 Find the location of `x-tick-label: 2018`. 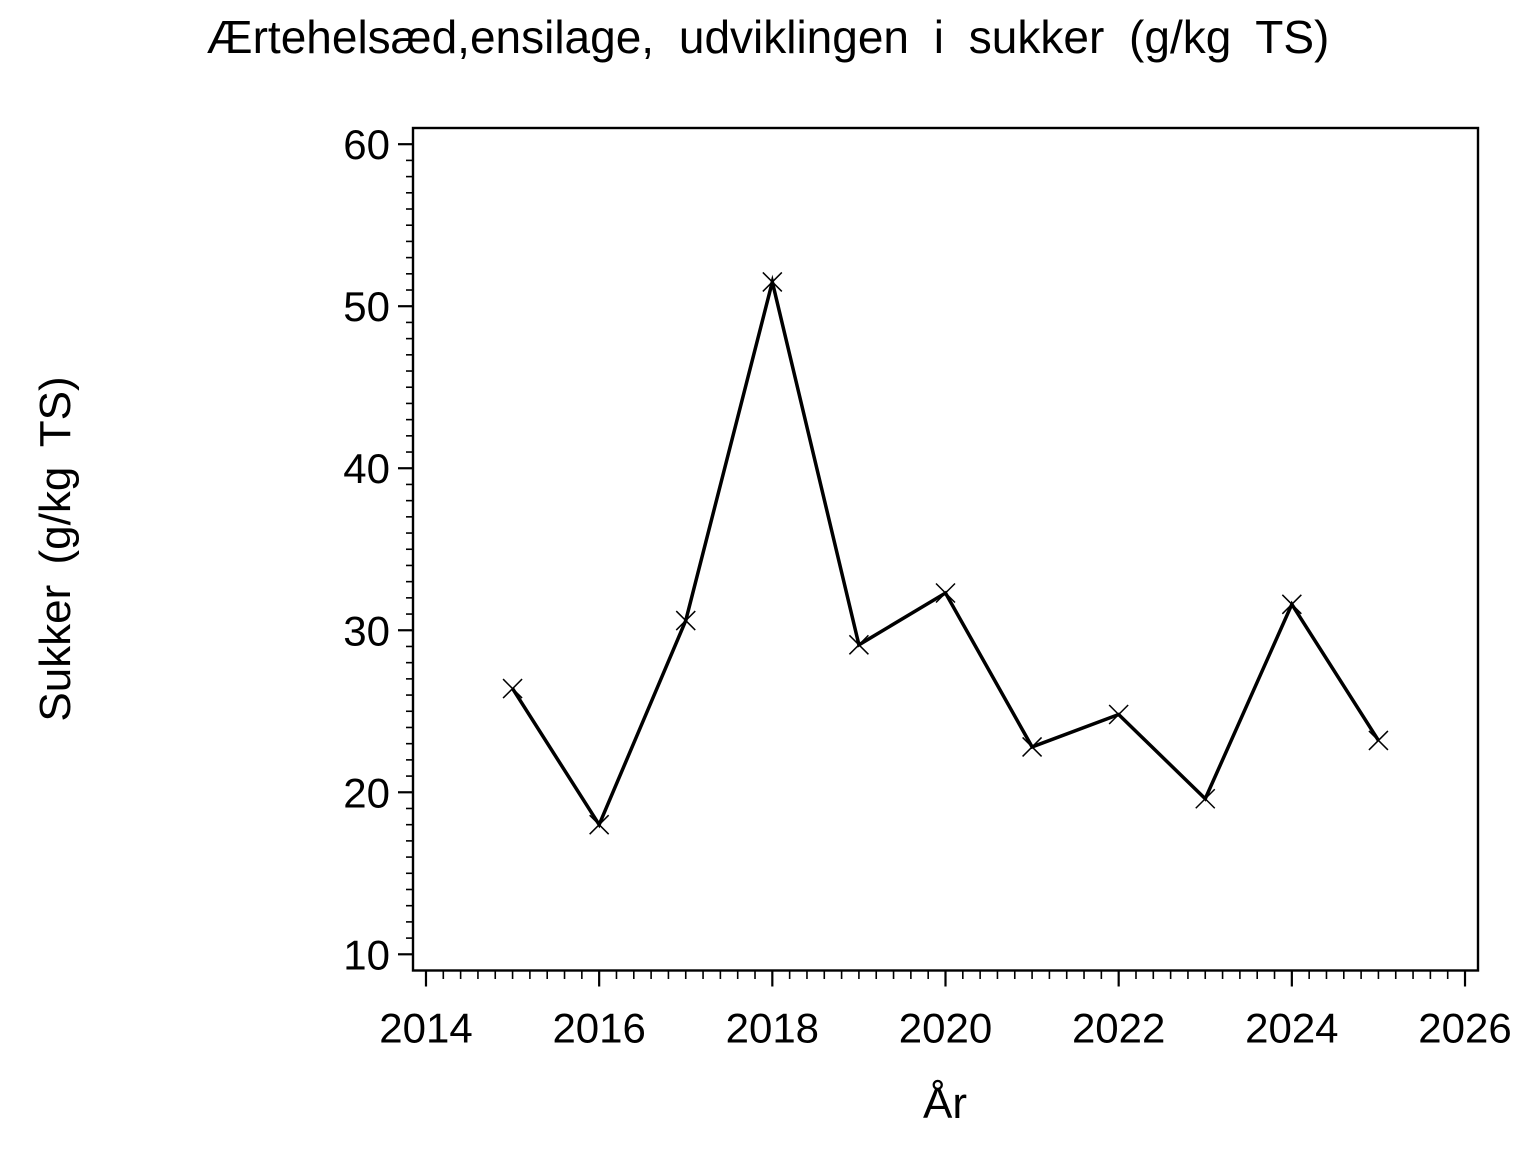

x-tick-label: 2018 is located at coordinates (772, 1028).